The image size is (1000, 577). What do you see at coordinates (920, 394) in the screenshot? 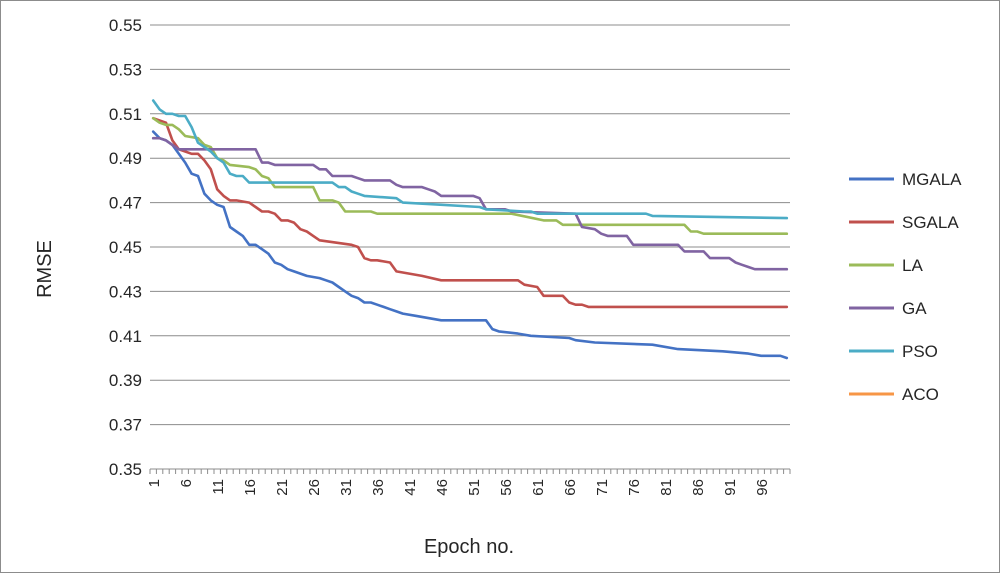
I see `legend-label-aco: ACO` at bounding box center [920, 394].